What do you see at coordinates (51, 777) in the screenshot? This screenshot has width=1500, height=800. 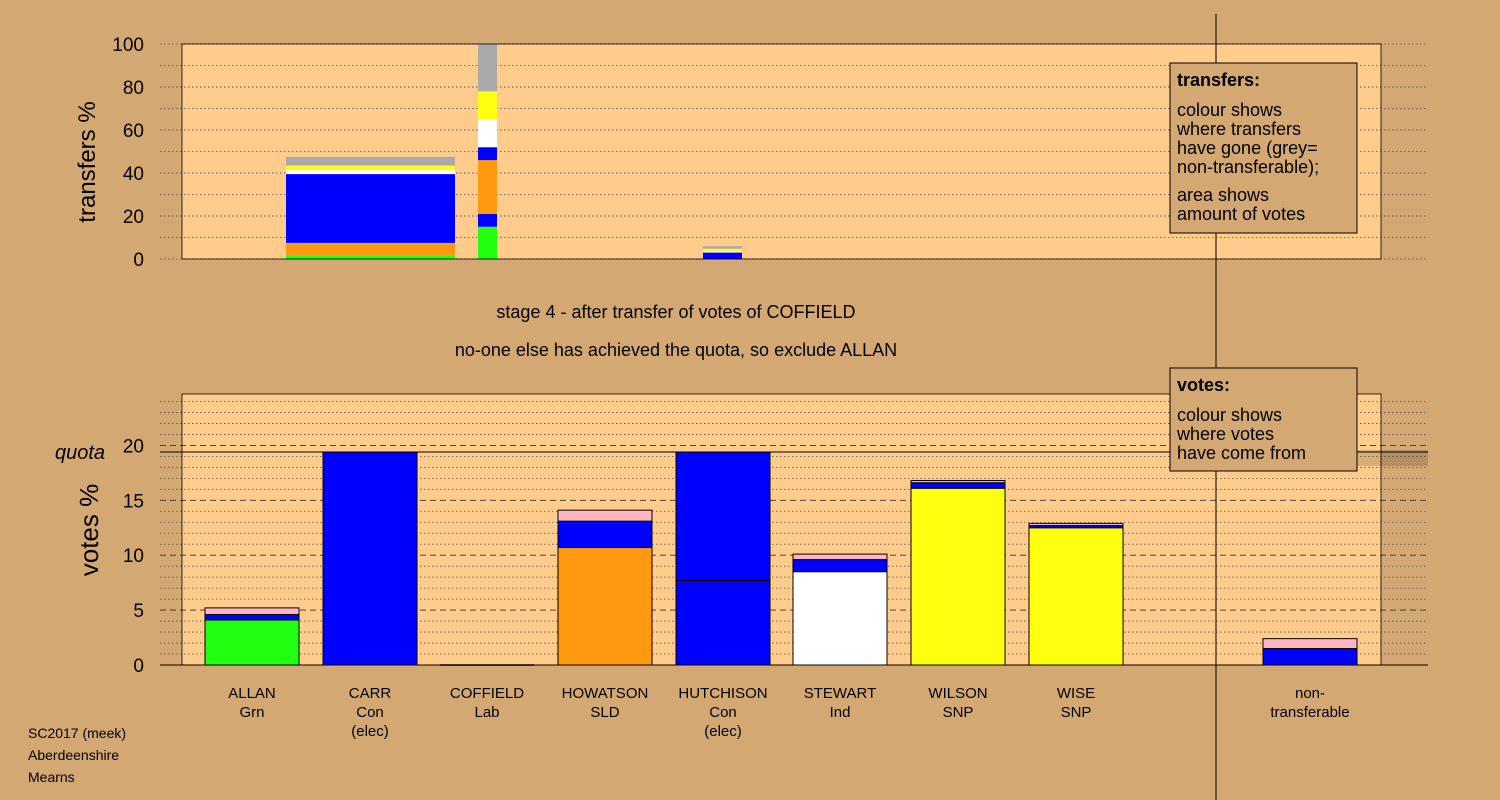 I see `footer-line: Mearns` at bounding box center [51, 777].